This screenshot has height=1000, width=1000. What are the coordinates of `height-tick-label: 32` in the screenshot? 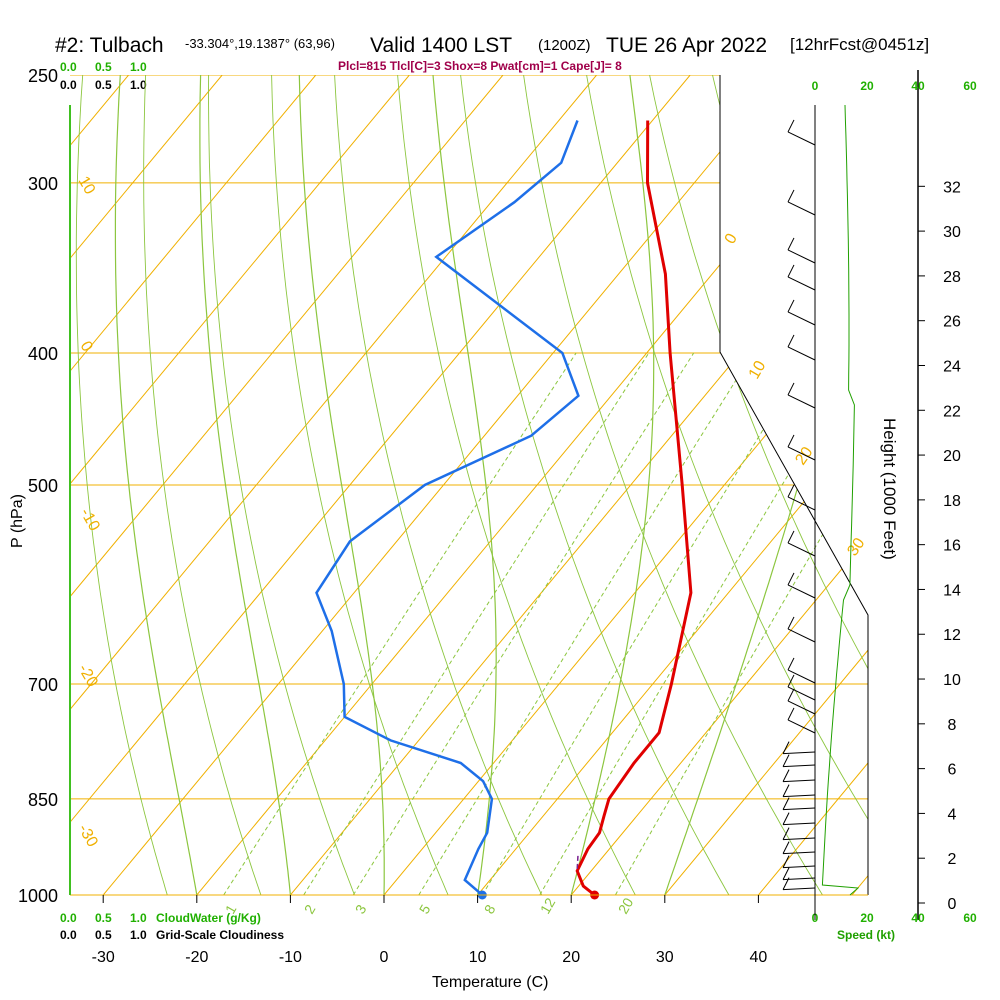 It's located at (952, 187).